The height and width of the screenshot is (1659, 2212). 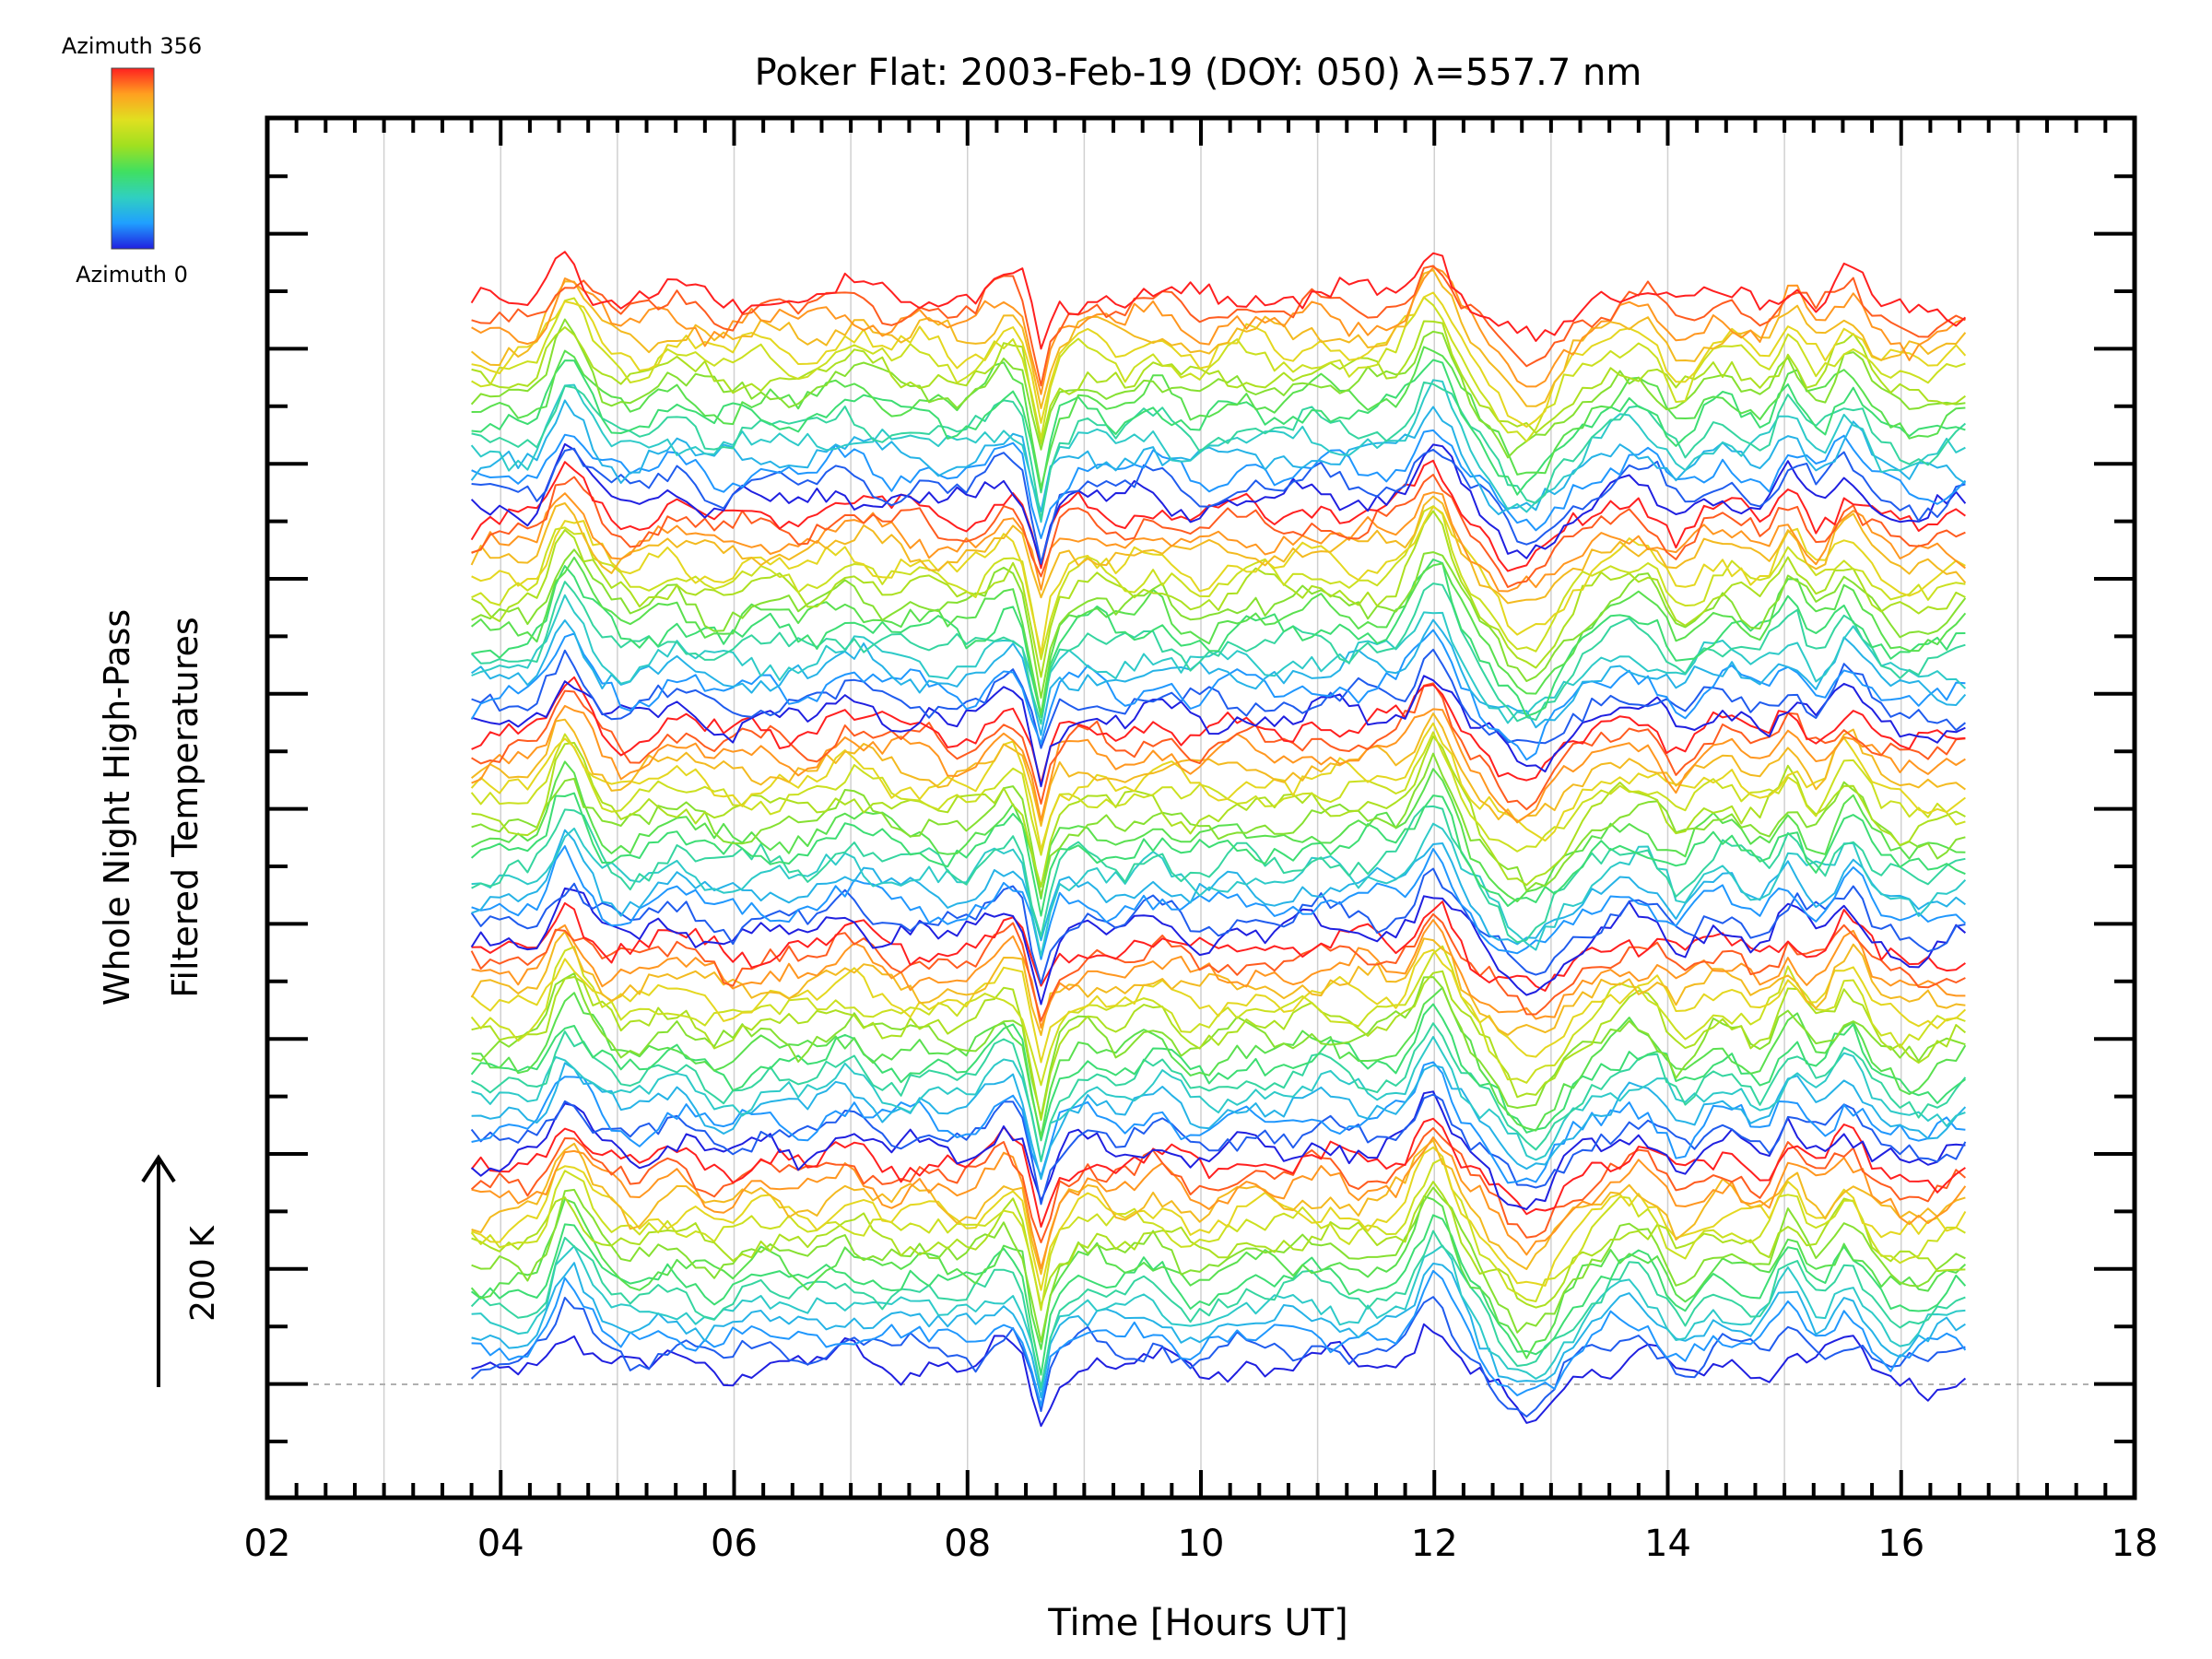 I want to click on x-tick-label: 14, so click(x=1667, y=1544).